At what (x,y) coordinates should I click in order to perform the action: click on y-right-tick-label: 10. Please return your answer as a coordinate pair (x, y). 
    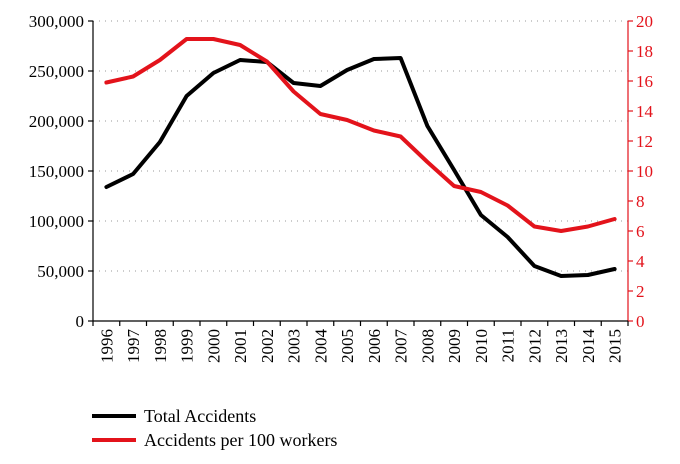
    Looking at the image, I should click on (644, 171).